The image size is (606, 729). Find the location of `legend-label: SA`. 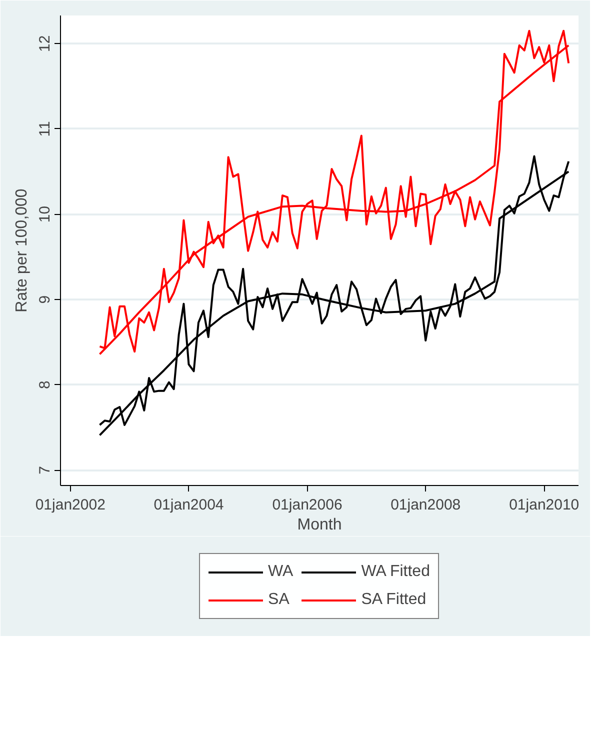

legend-label: SA is located at coordinates (279, 600).